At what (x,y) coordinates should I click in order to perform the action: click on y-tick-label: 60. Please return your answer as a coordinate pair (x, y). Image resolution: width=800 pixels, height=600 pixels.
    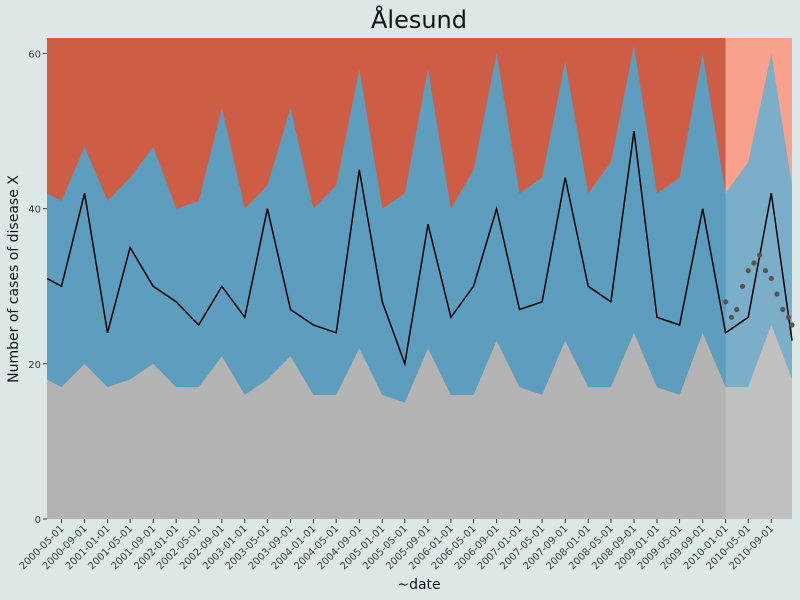
    Looking at the image, I should click on (34, 55).